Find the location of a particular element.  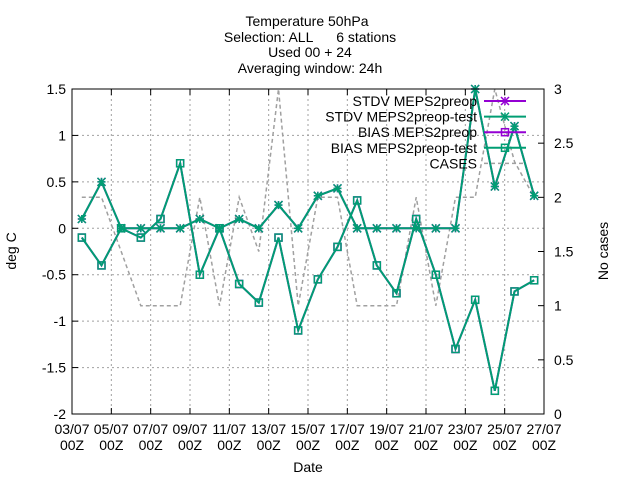

y-tick-label: -0.5 is located at coordinates (54, 275).